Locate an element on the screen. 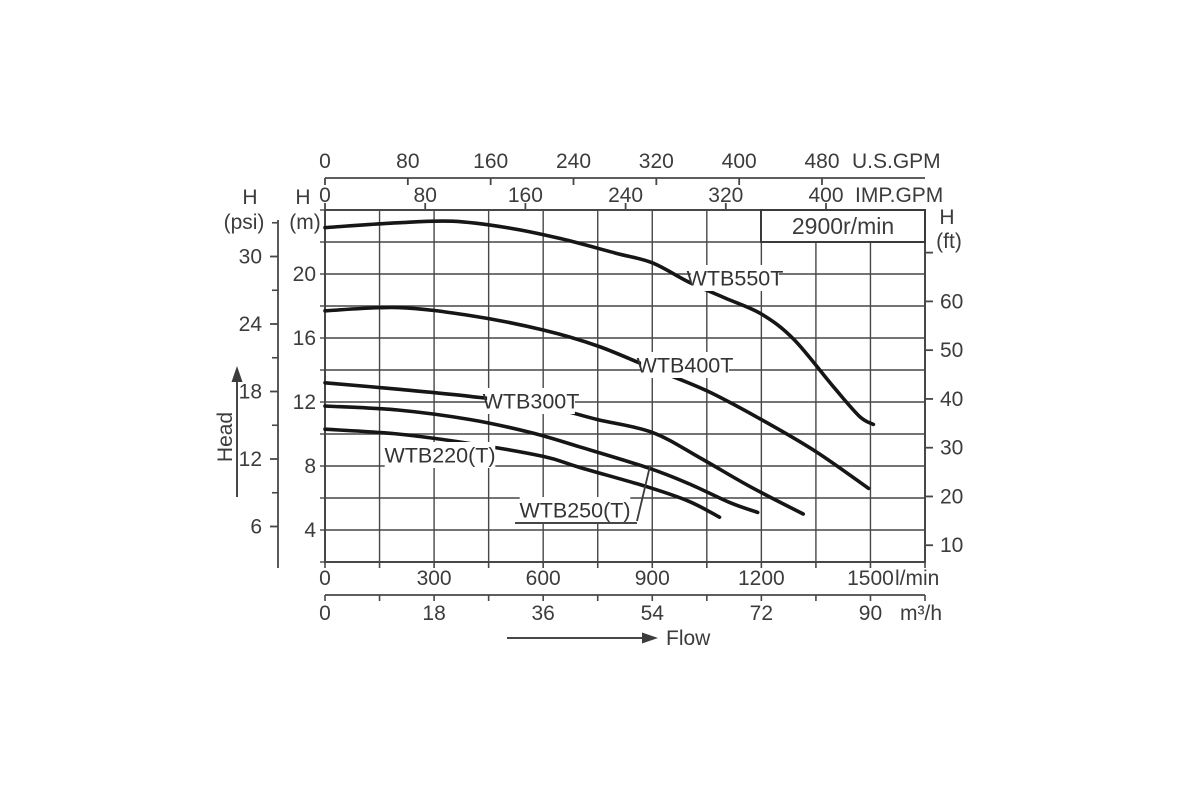  rpm-annotation-box is located at coordinates (843, 226).